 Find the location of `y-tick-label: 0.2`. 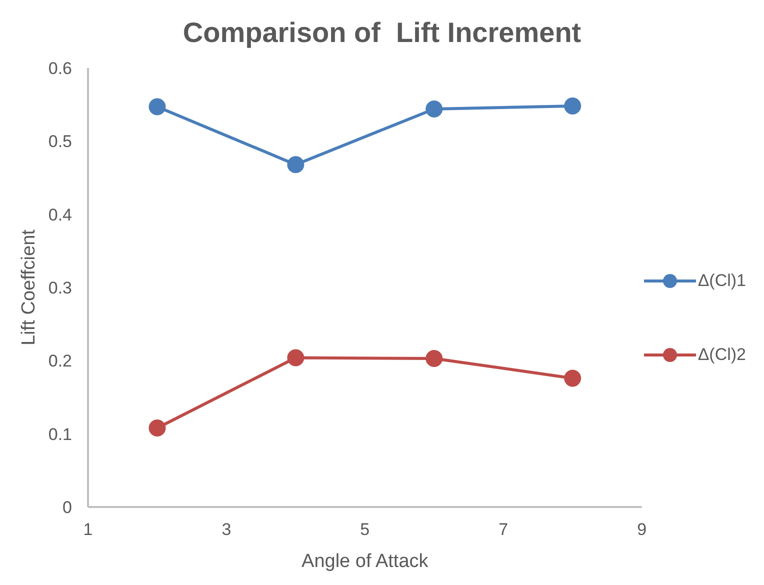

y-tick-label: 0.2 is located at coordinates (60, 361).